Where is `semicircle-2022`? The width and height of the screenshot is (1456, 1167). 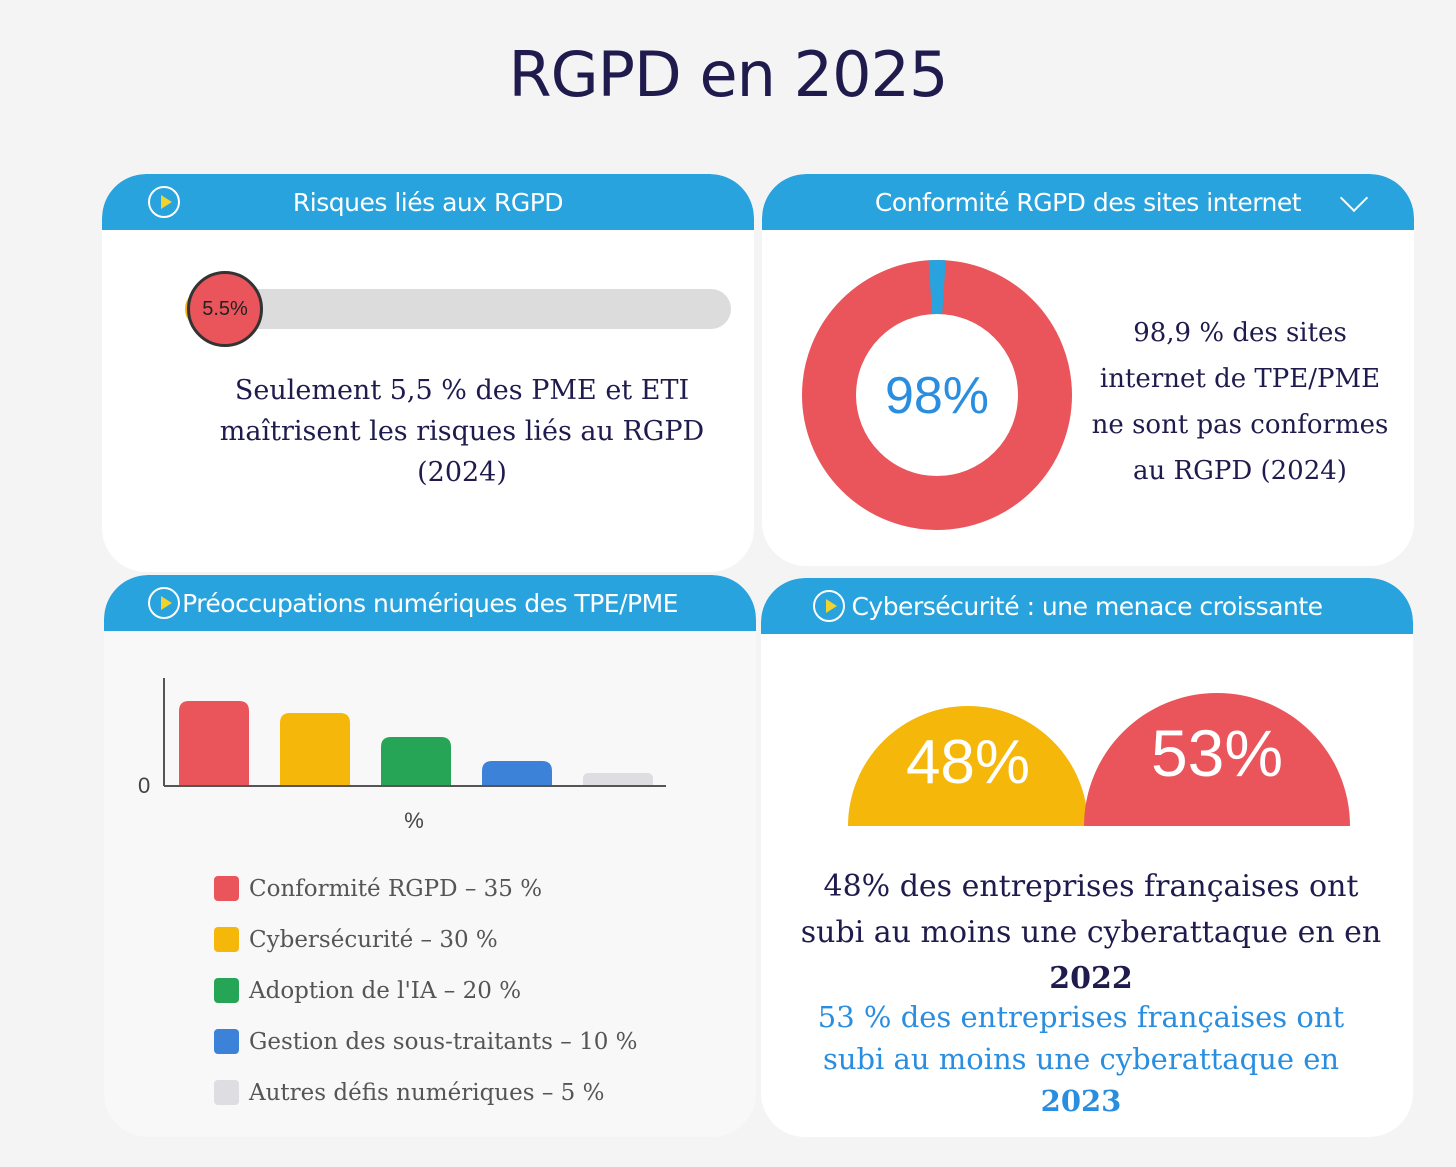
semicircle-2022 is located at coordinates (968, 766).